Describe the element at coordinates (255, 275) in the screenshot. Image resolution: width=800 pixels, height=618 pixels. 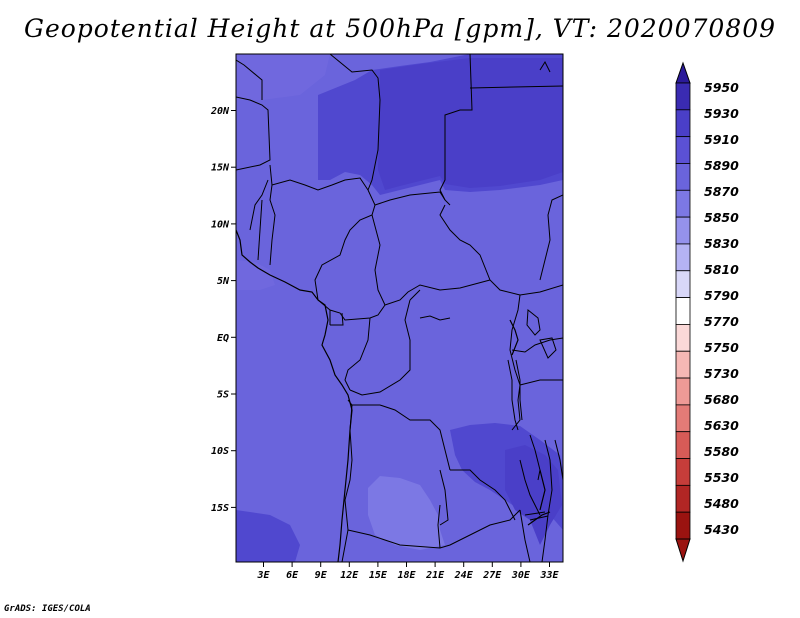
I see `field-5850-west` at that location.